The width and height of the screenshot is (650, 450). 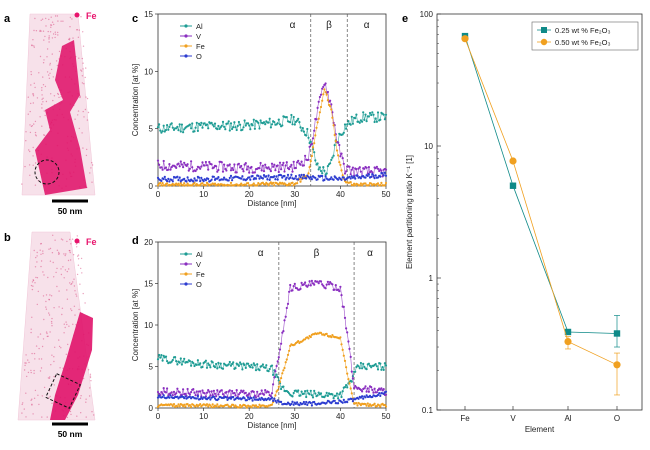 I want to click on y-tick-label: 5, so click(x=151, y=129).